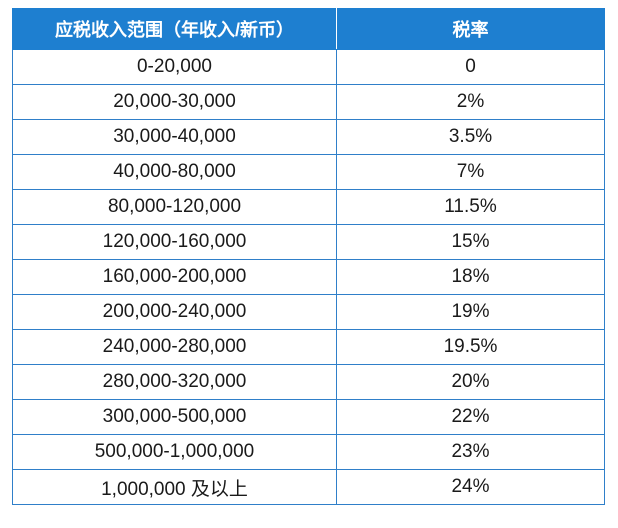  Describe the element at coordinates (470, 452) in the screenshot. I see `tax-rate-cell: 23%` at that location.